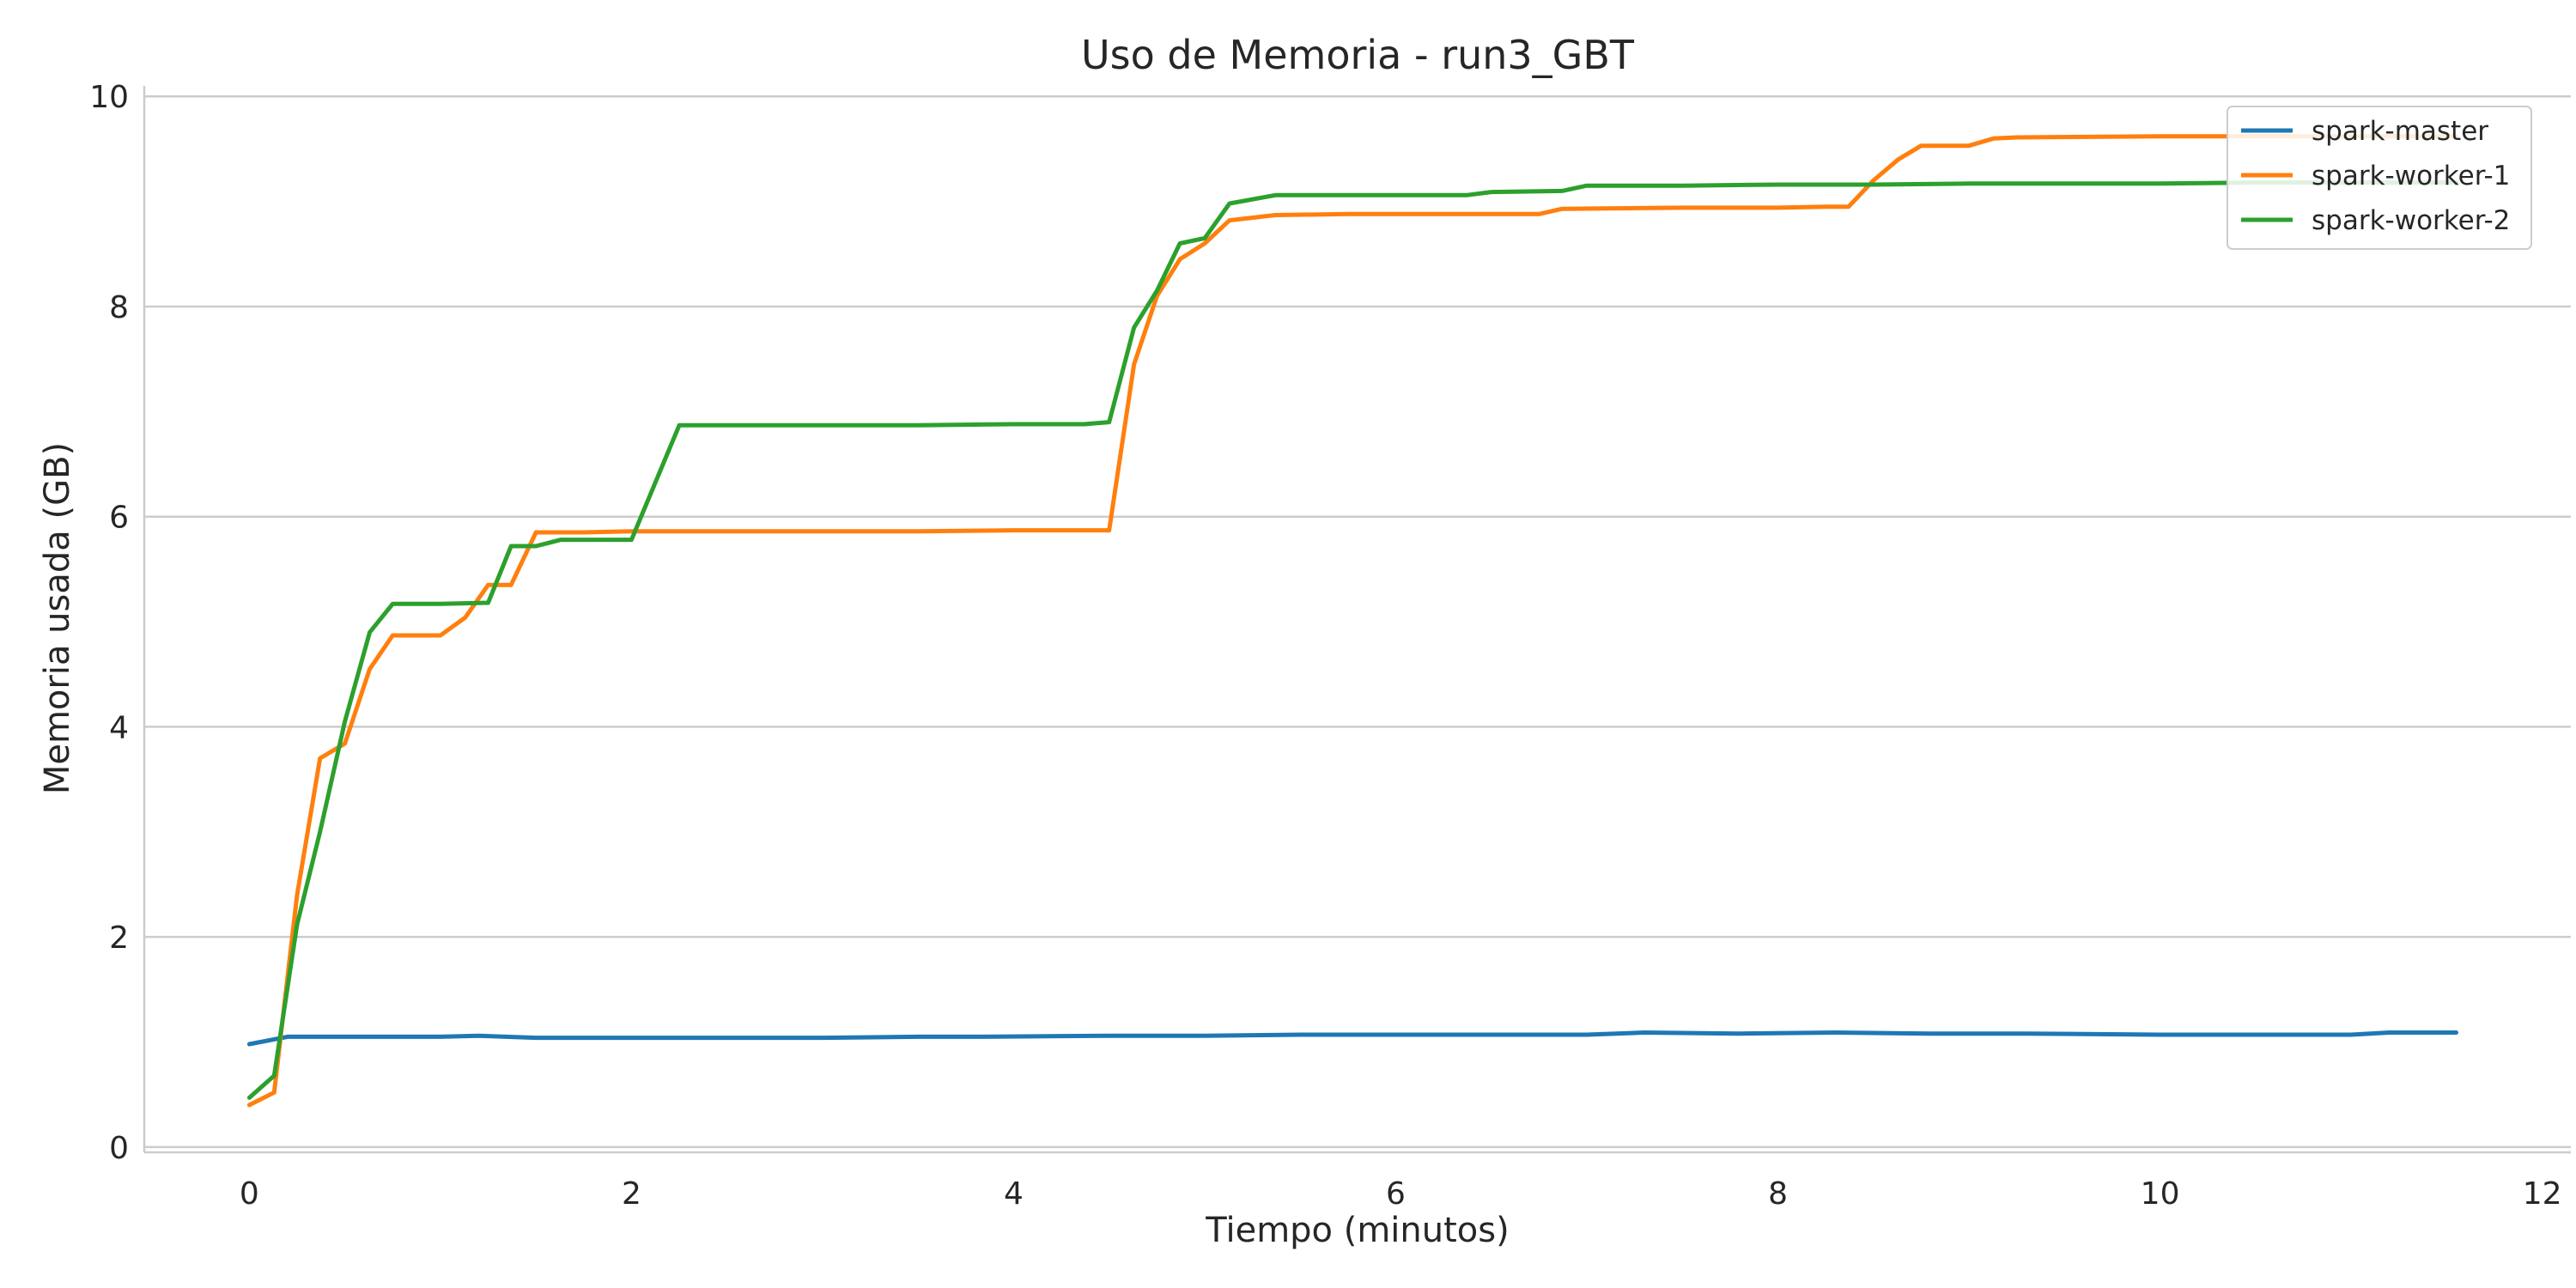  I want to click on legend: spark-master spark-worker-1 spark-worker-2, so click(2379, 178).